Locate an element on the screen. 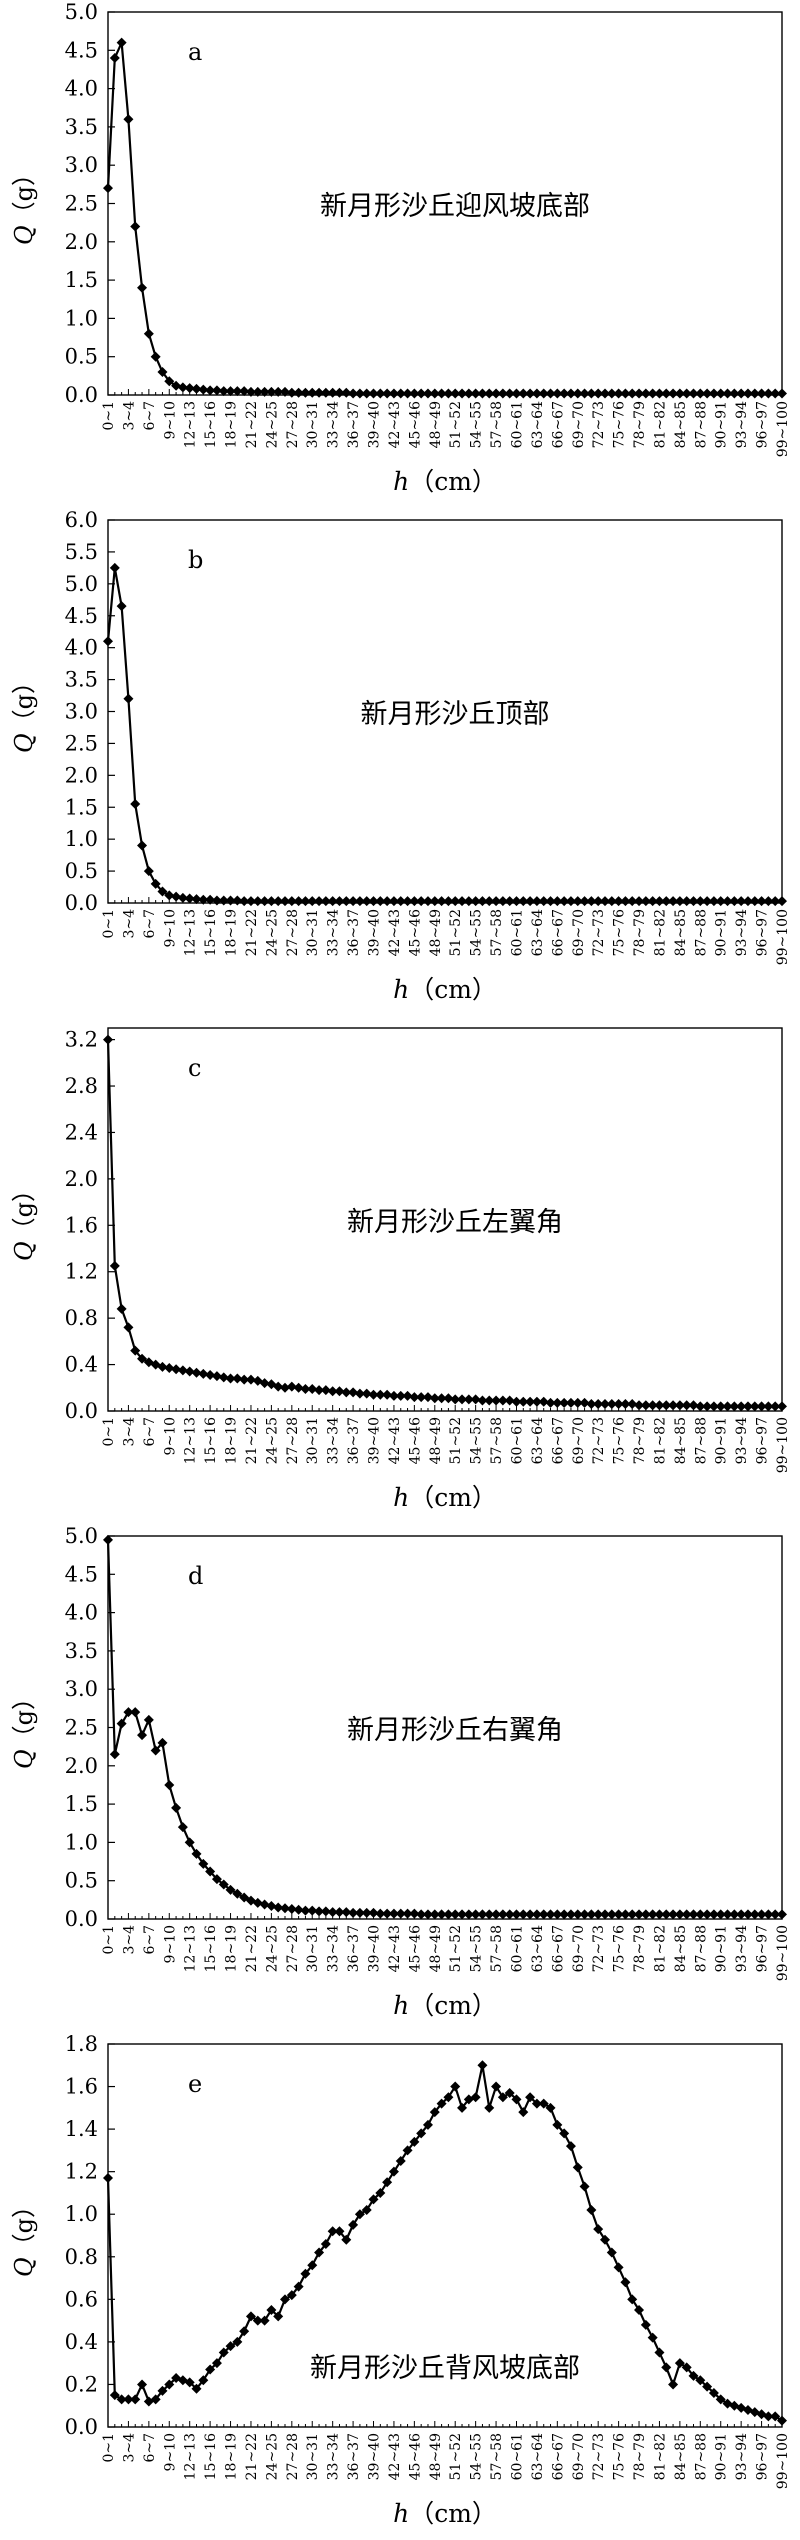  x-tick-label: 21~22 is located at coordinates (252, 1948).